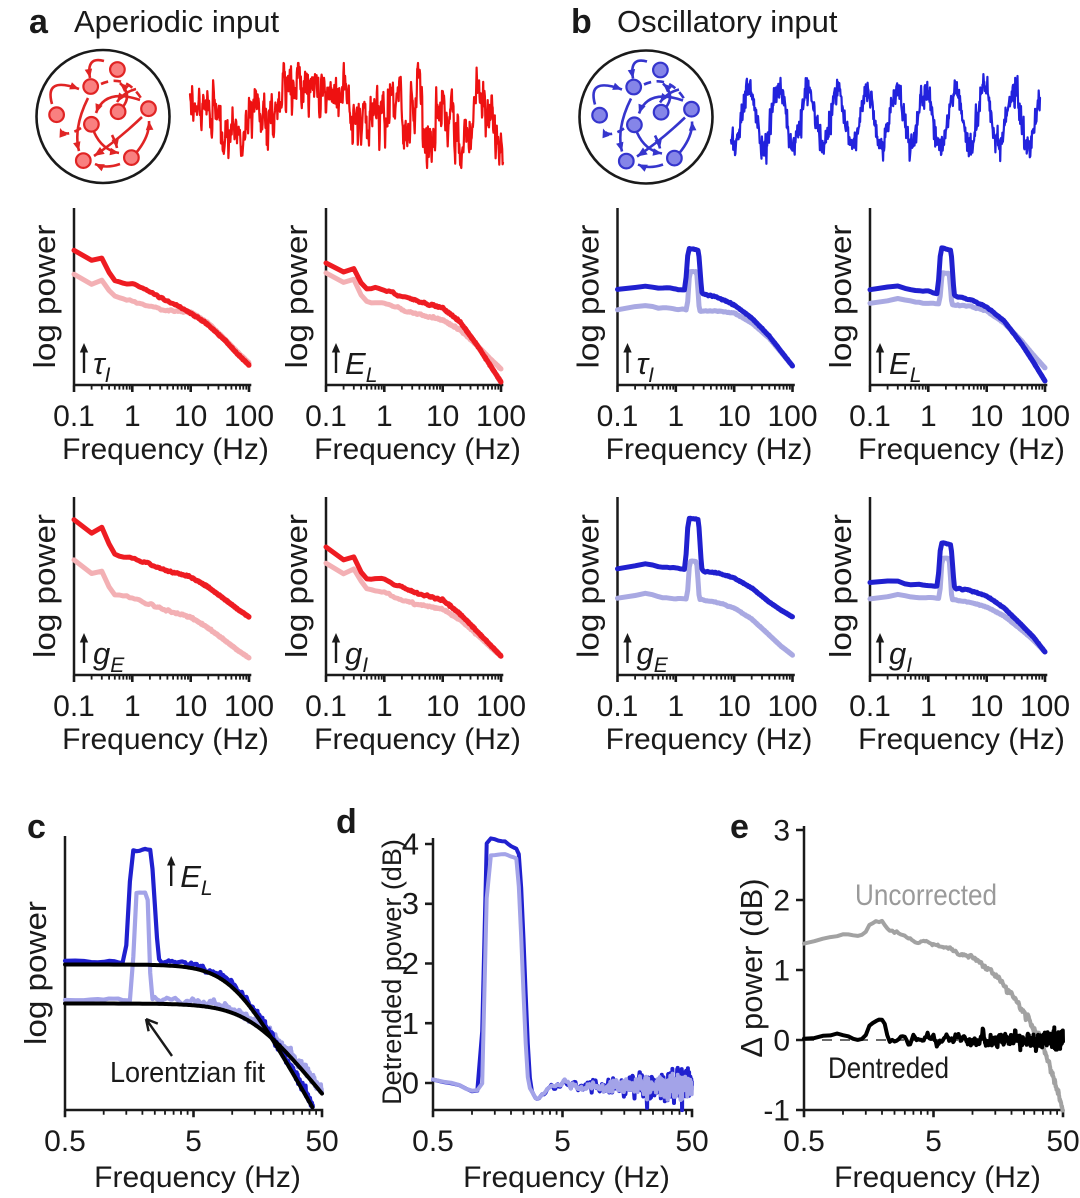  I want to click on svg-text: Dentreded, so click(888, 1068).